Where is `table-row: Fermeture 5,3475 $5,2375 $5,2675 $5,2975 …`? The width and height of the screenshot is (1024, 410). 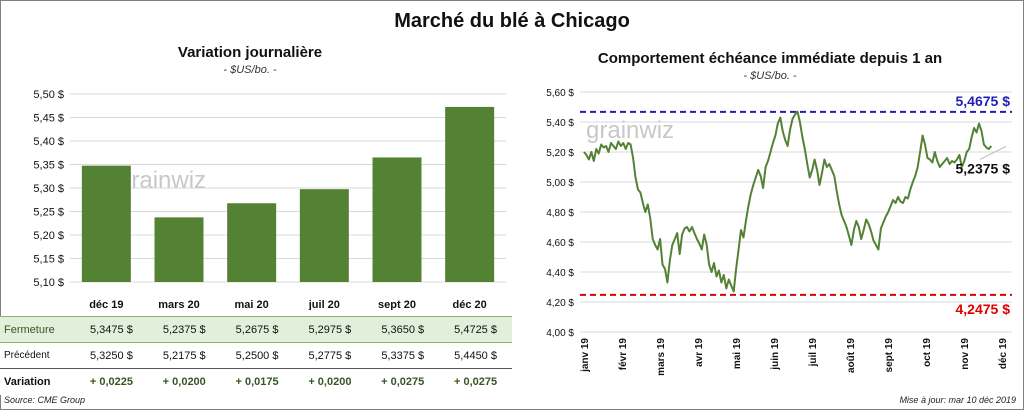
table-row: Fermeture 5,3475 $5,2375 $5,2675 $5,2975 … is located at coordinates (256, 329).